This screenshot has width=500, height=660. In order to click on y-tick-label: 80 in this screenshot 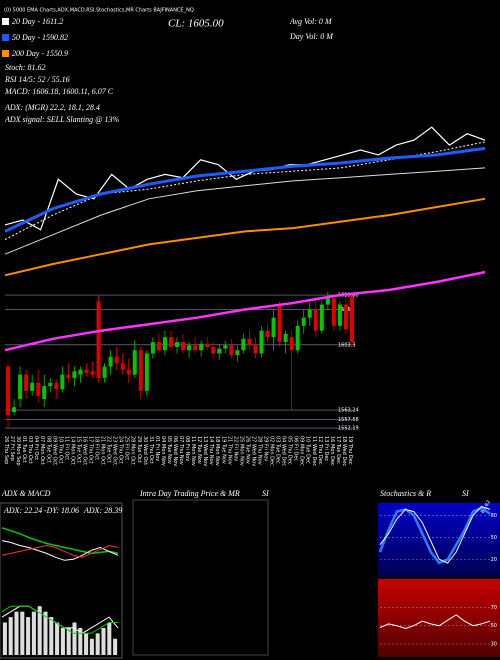, I will do `click(494, 516)`.